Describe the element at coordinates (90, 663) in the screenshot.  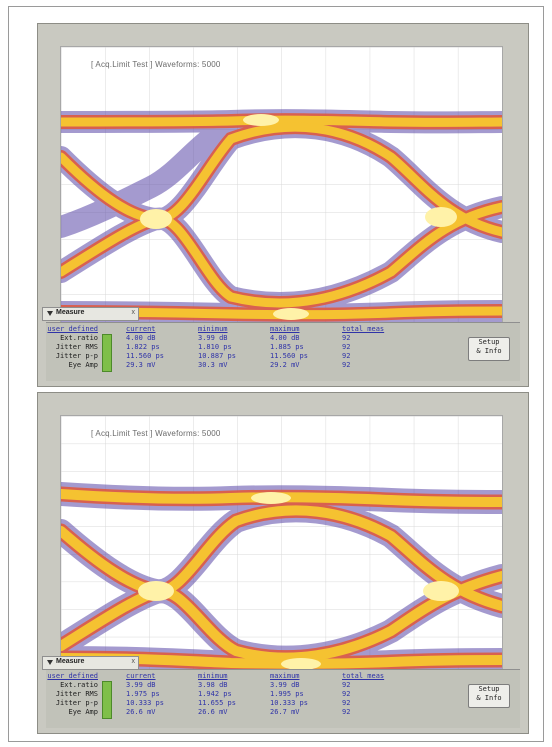
I see `measure-tab-2: Measure x` at that location.